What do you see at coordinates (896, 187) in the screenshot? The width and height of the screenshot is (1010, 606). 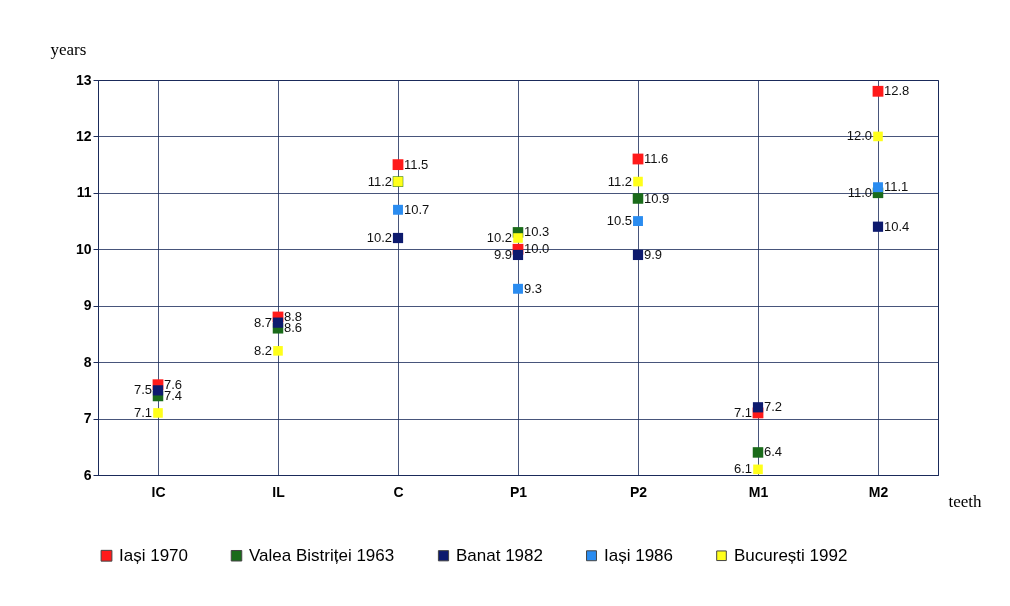 I see `data-label: 11.1` at bounding box center [896, 187].